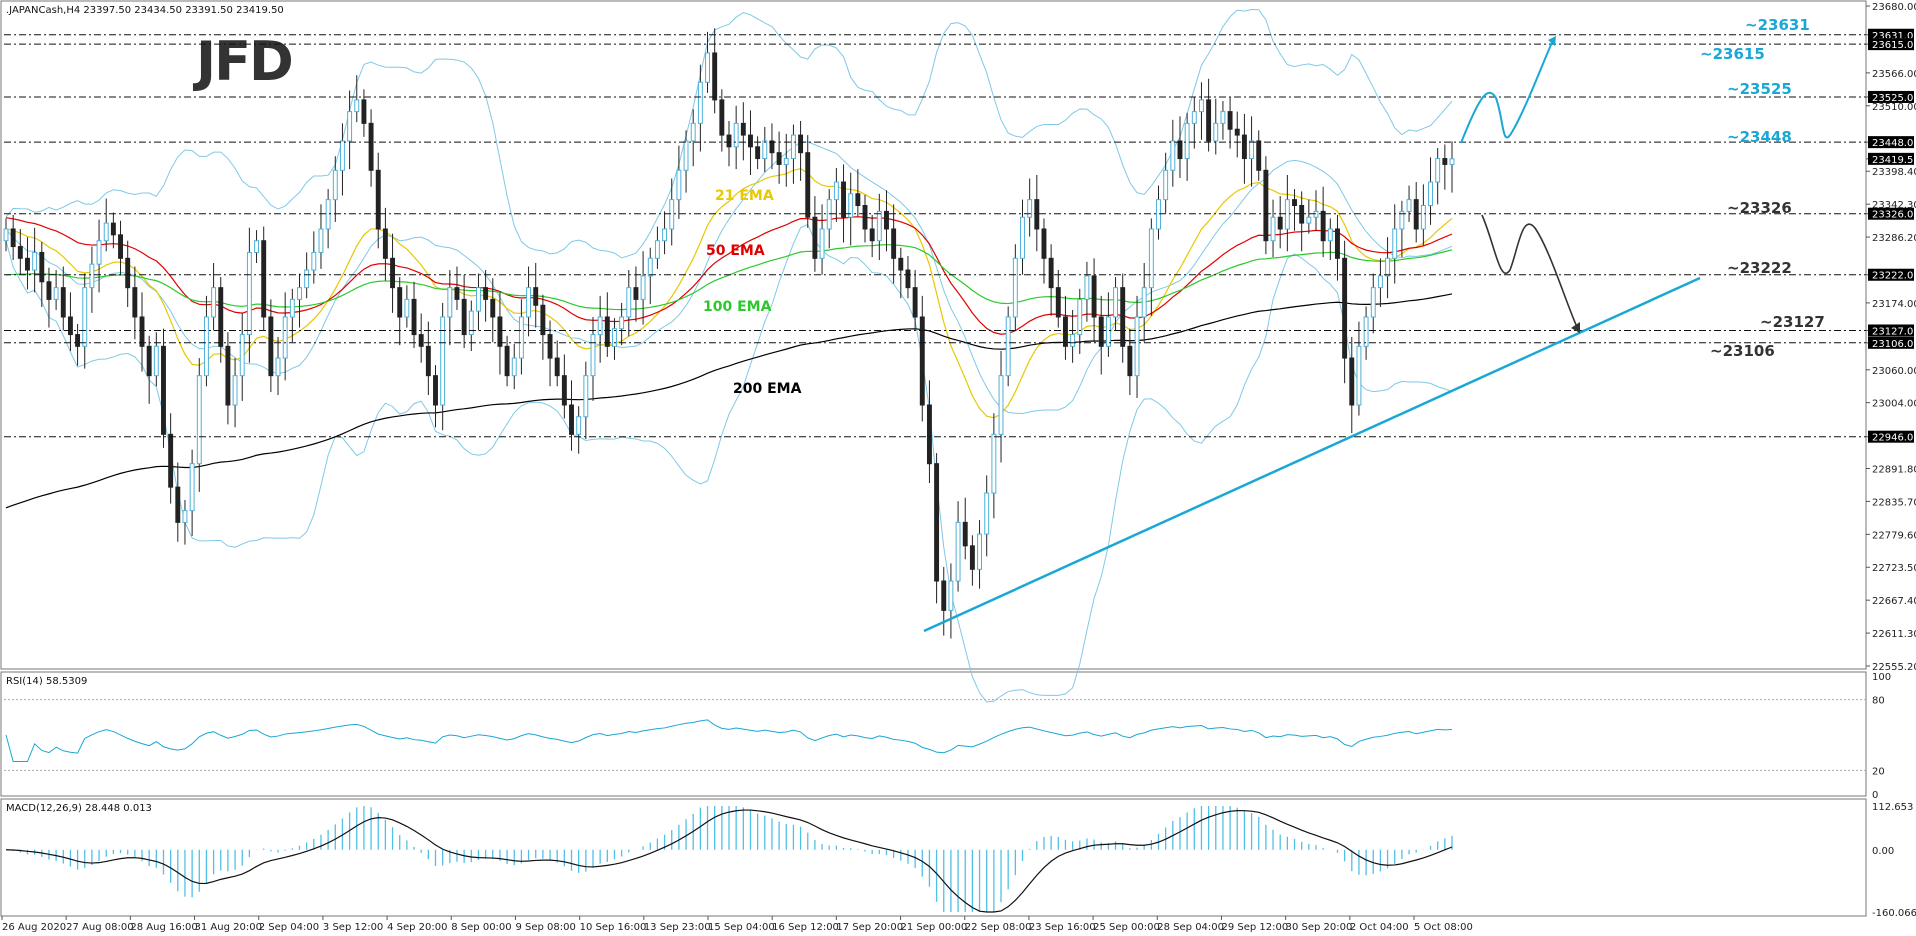 The height and width of the screenshot is (936, 1916). What do you see at coordinates (869, 927) in the screenshot?
I see `x-tick-label: 17 Sep 20:00` at bounding box center [869, 927].